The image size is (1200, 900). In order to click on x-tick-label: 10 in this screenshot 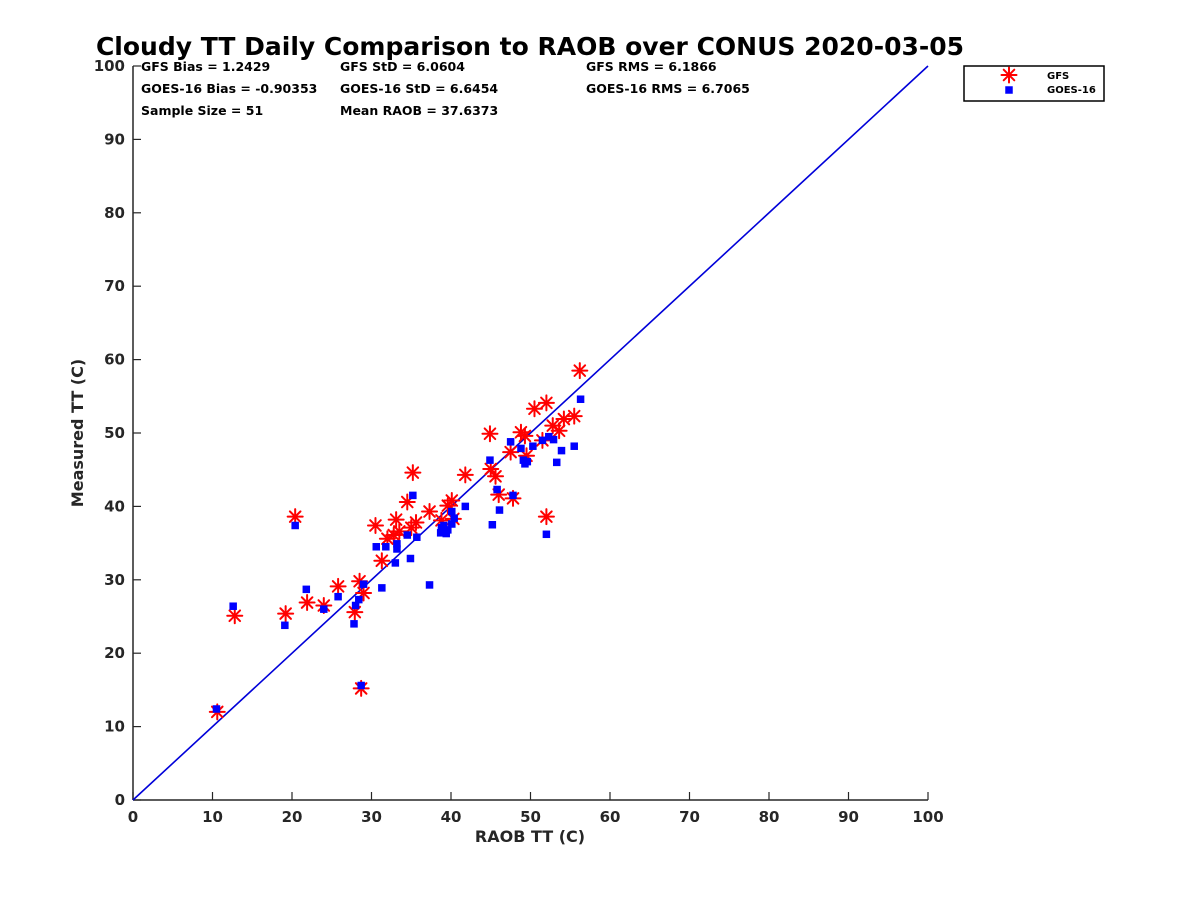, I will do `click(212, 817)`.